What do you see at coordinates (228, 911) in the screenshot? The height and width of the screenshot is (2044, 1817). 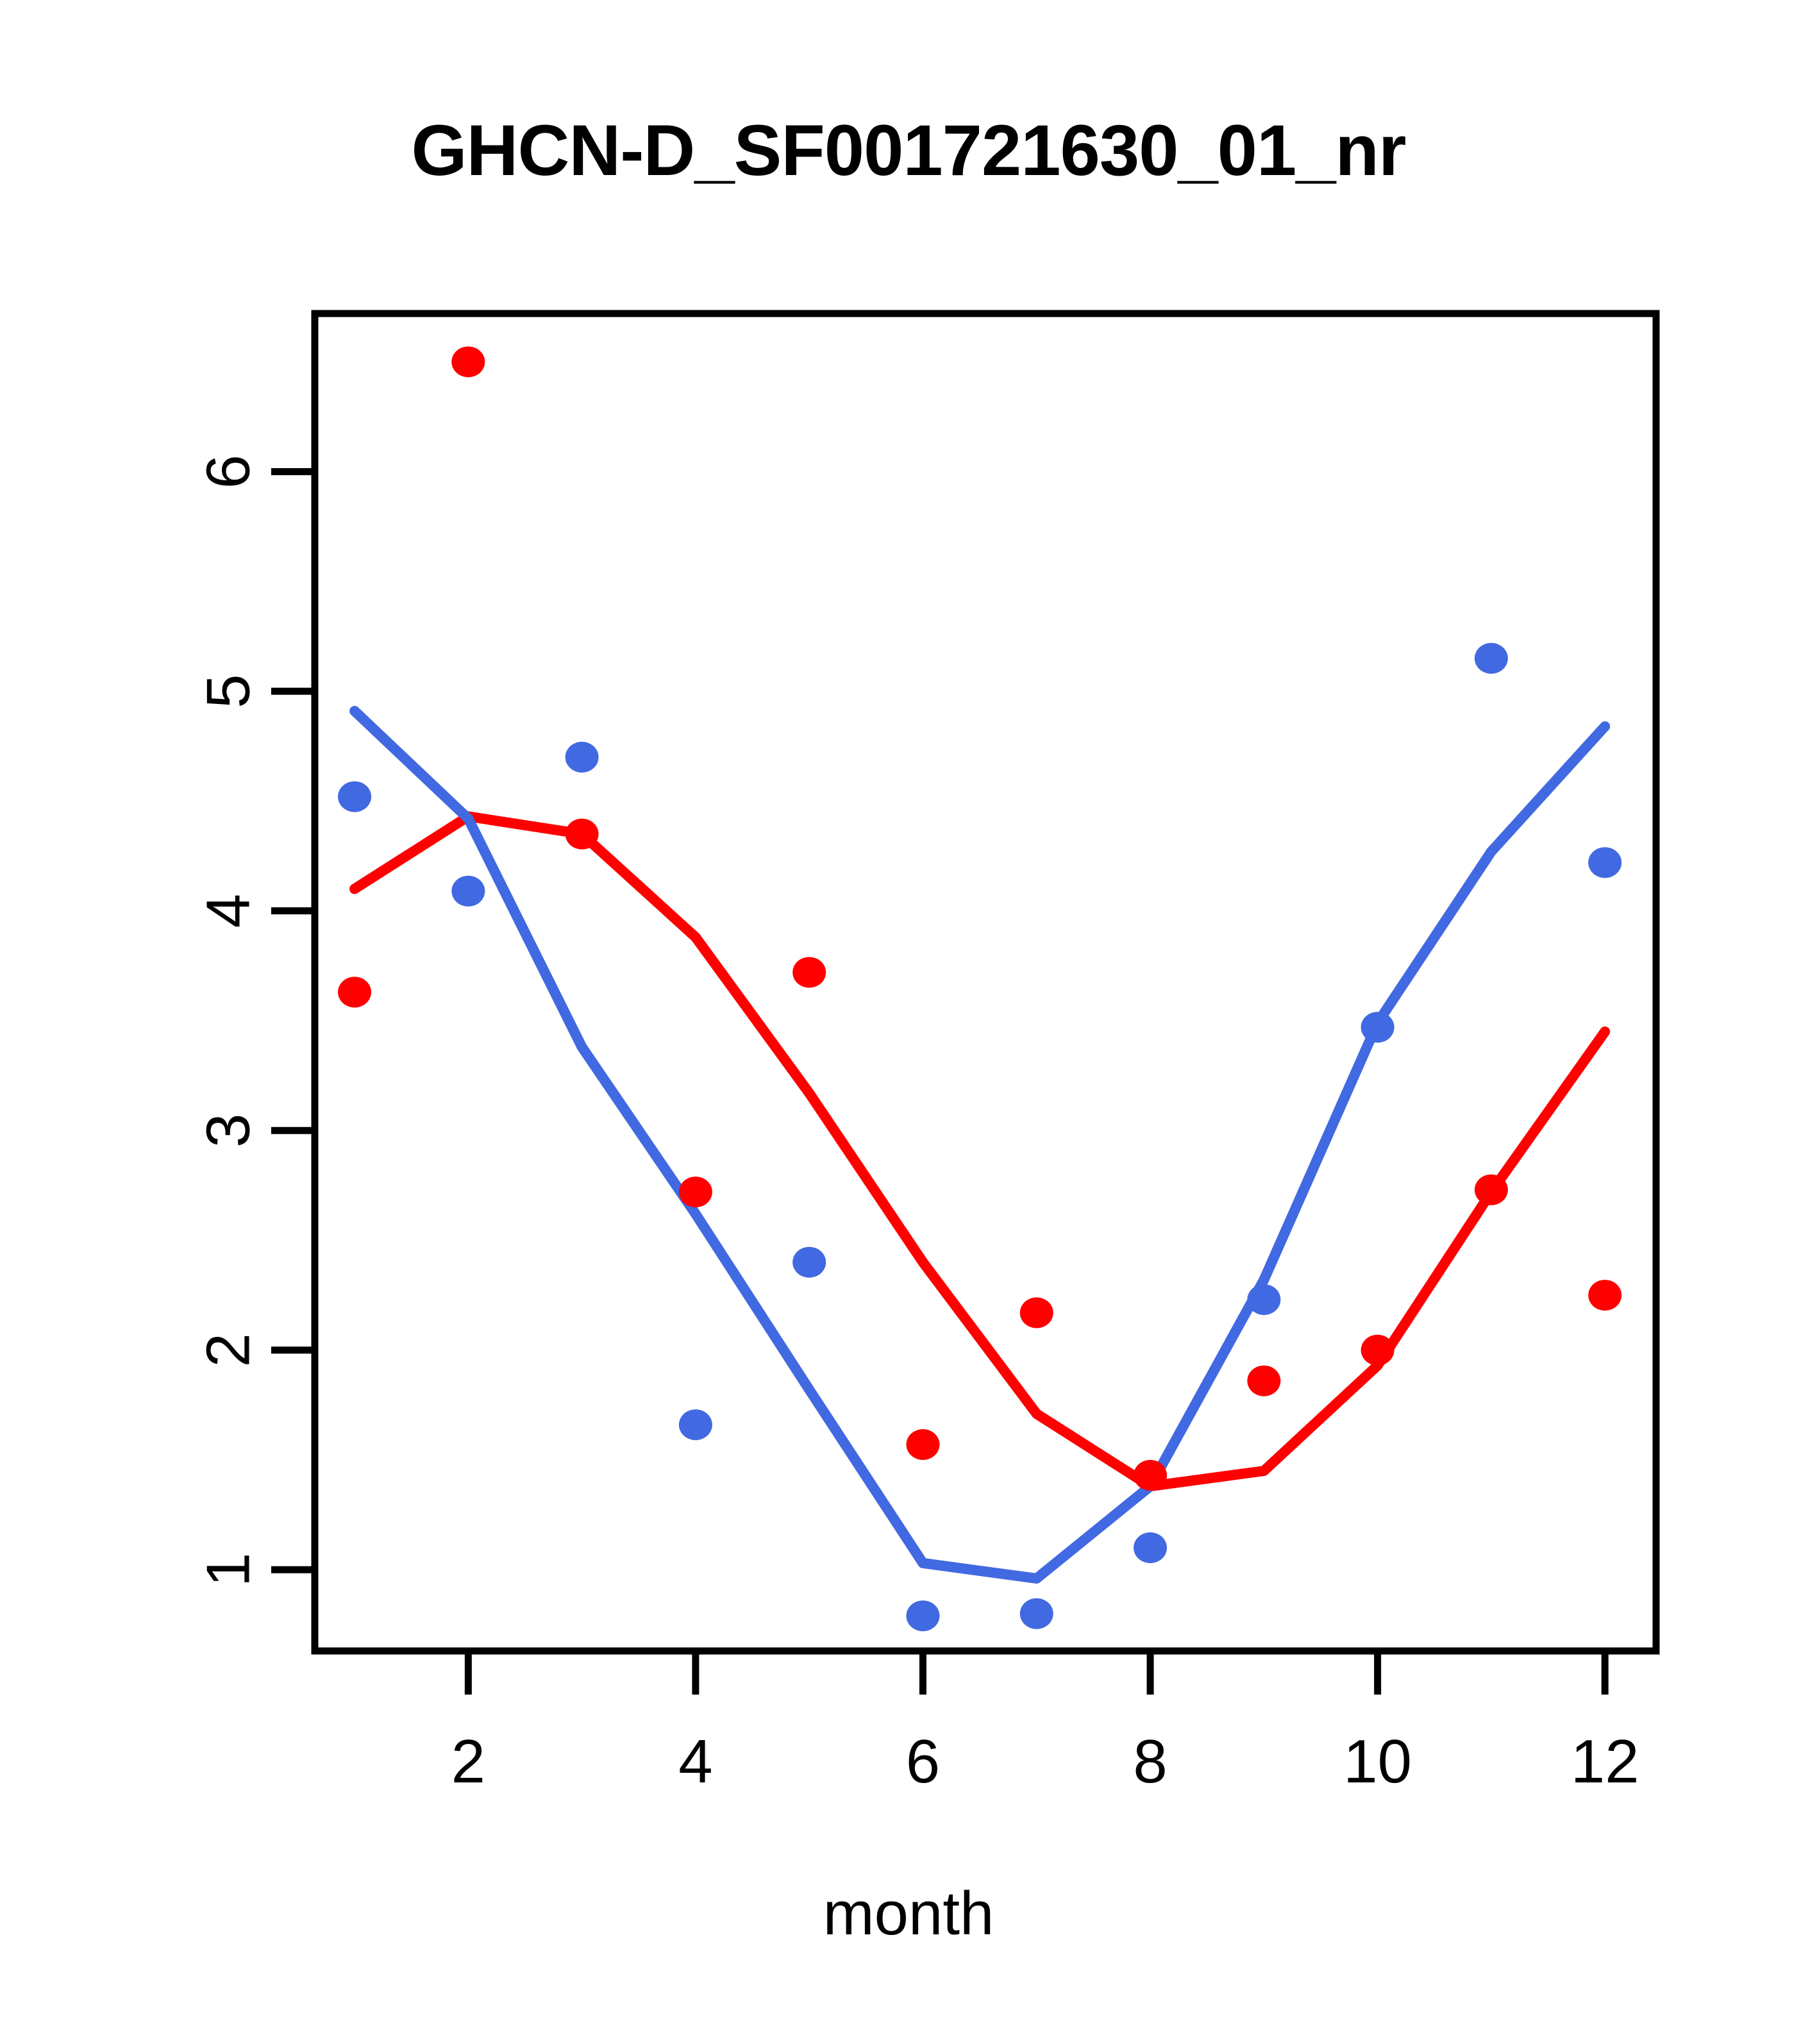 I see `y-tick-label: 4` at bounding box center [228, 911].